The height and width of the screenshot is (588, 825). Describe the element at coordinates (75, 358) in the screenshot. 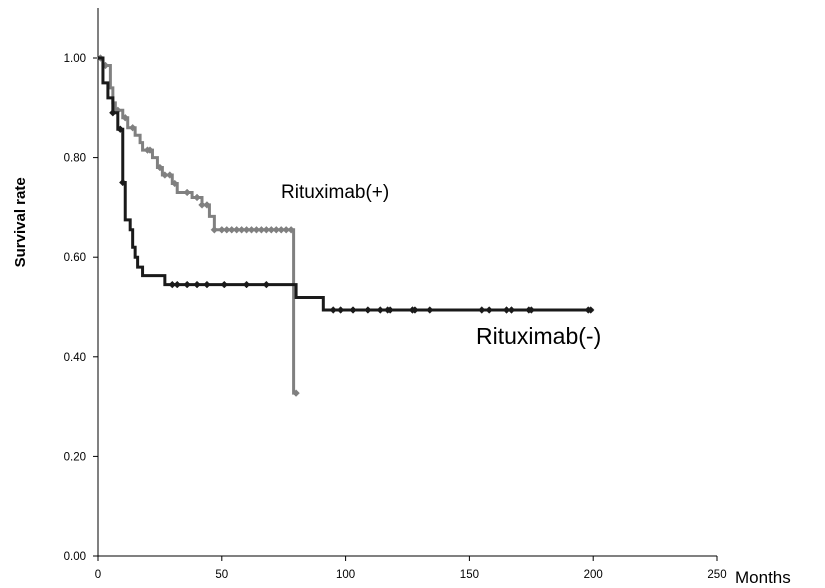

I see `y-tick-label: 0.40` at that location.